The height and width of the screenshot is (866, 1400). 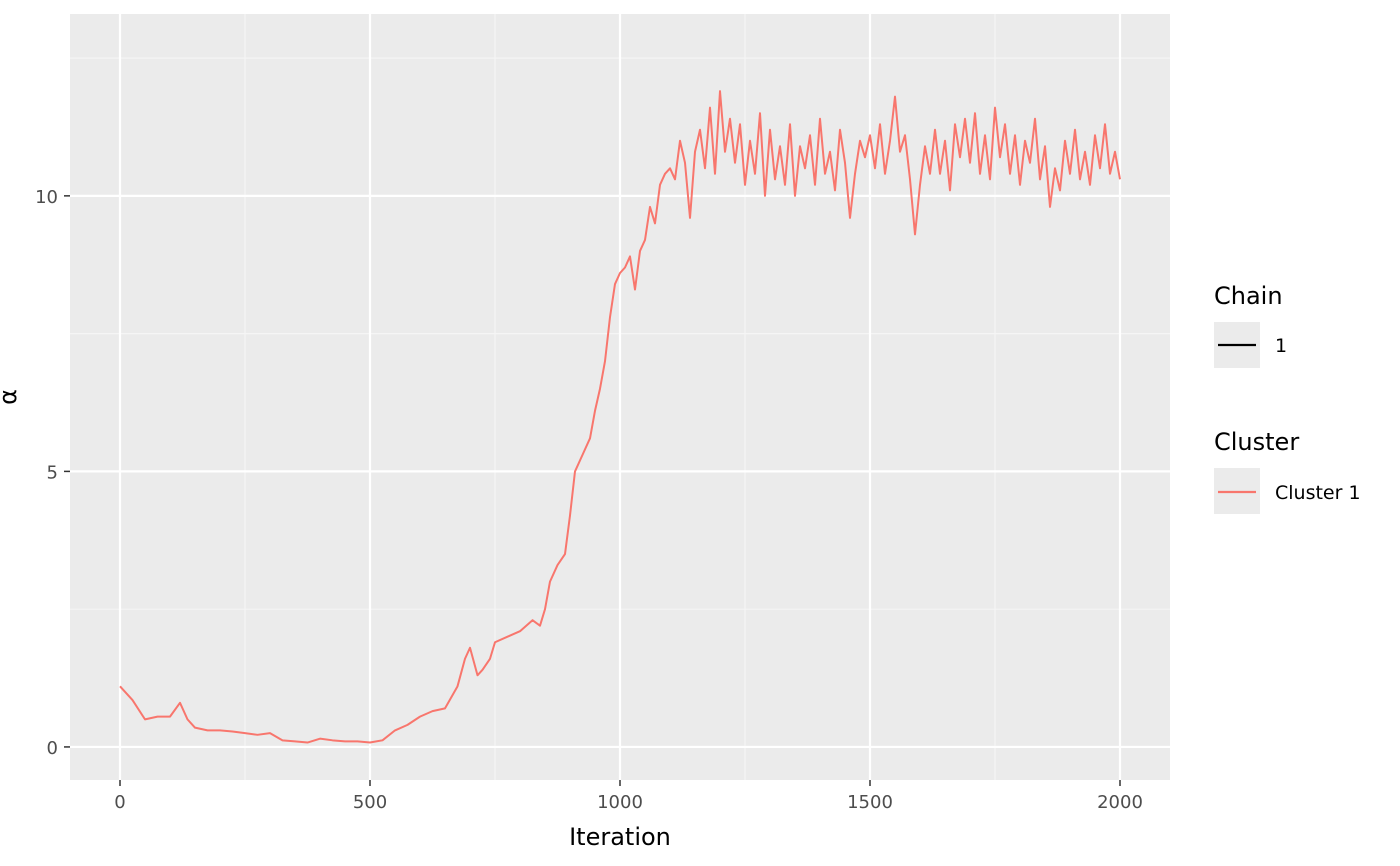 I want to click on x-tick-label: 1000, so click(x=620, y=802).